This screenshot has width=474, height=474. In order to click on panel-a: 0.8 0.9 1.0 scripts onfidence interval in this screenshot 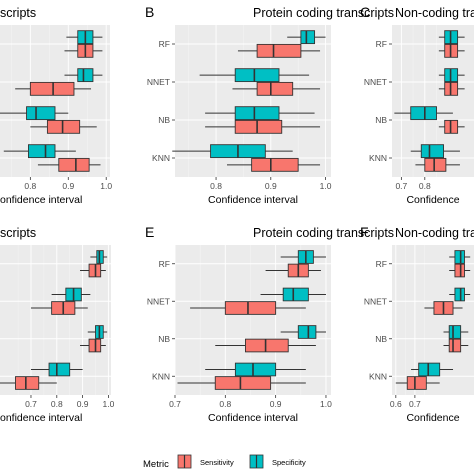, I will do `click(56, 106)`.